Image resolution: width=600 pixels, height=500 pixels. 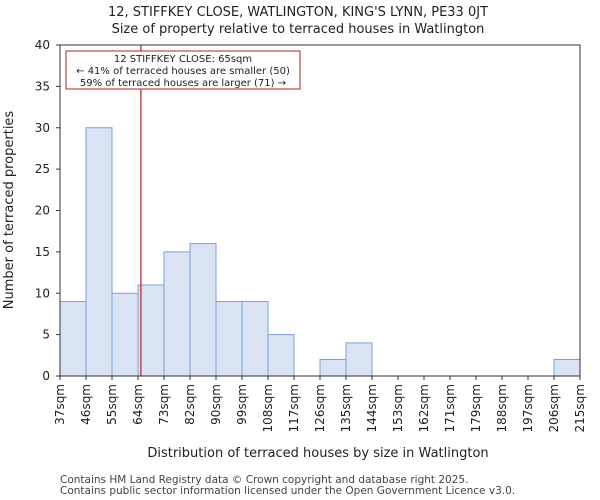 What do you see at coordinates (320, 408) in the screenshot?
I see `x-tick-label: 126sqm` at bounding box center [320, 408].